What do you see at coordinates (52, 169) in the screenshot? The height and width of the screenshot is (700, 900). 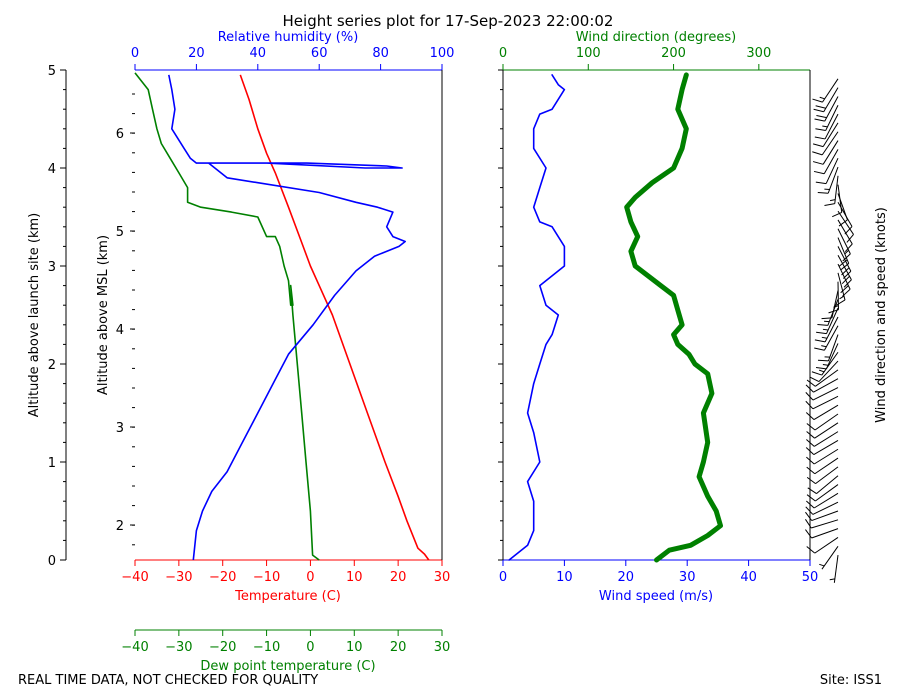 I see `altitude-tick-label: 4` at bounding box center [52, 169].